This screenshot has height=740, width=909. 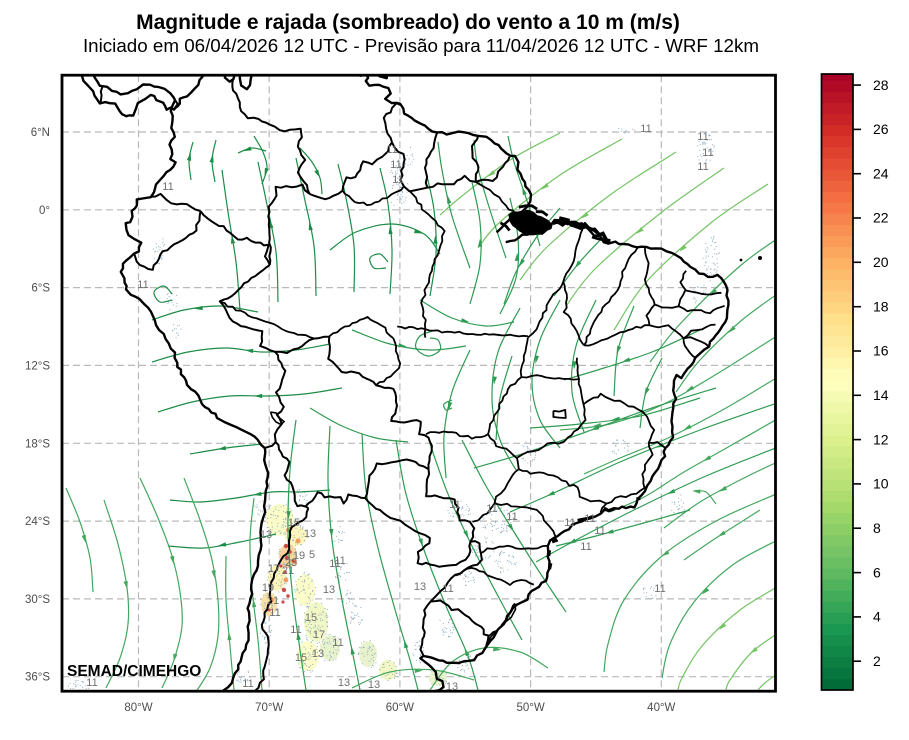 What do you see at coordinates (37, 366) in the screenshot?
I see `svg-text: 12°S` at bounding box center [37, 366].